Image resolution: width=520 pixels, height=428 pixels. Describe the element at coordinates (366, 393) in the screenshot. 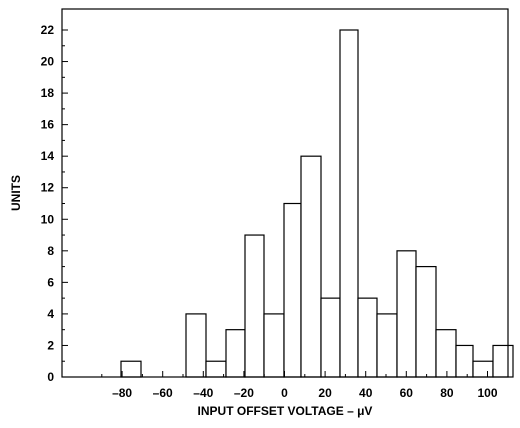

I see `x-tick-label: 40` at that location.